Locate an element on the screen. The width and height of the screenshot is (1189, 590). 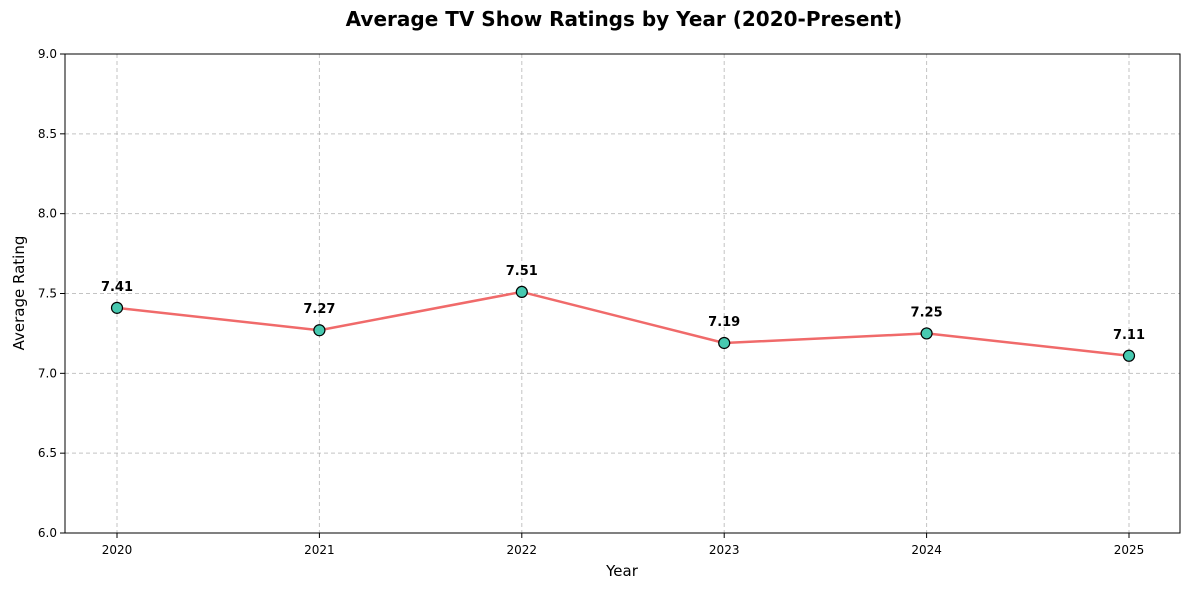
y-tick-label: 9.0 is located at coordinates (47, 54).